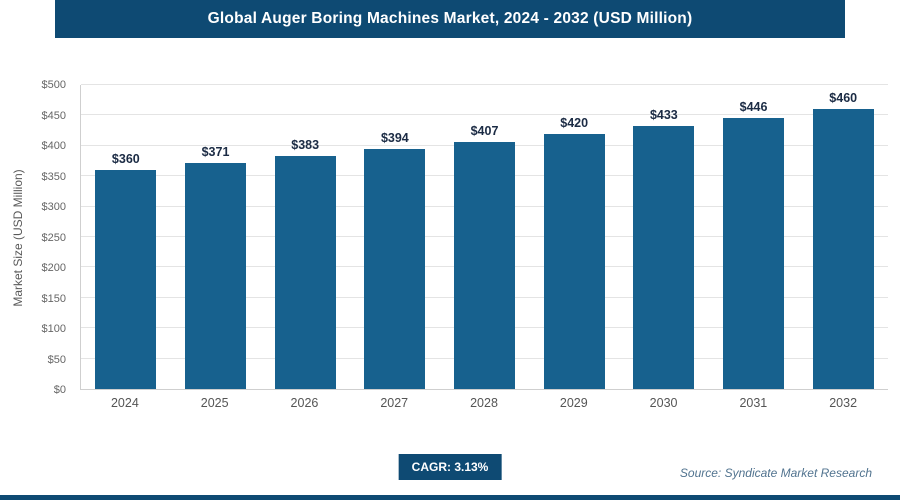 This screenshot has height=500, width=900. What do you see at coordinates (450, 497) in the screenshot?
I see `bottom-strip` at bounding box center [450, 497].